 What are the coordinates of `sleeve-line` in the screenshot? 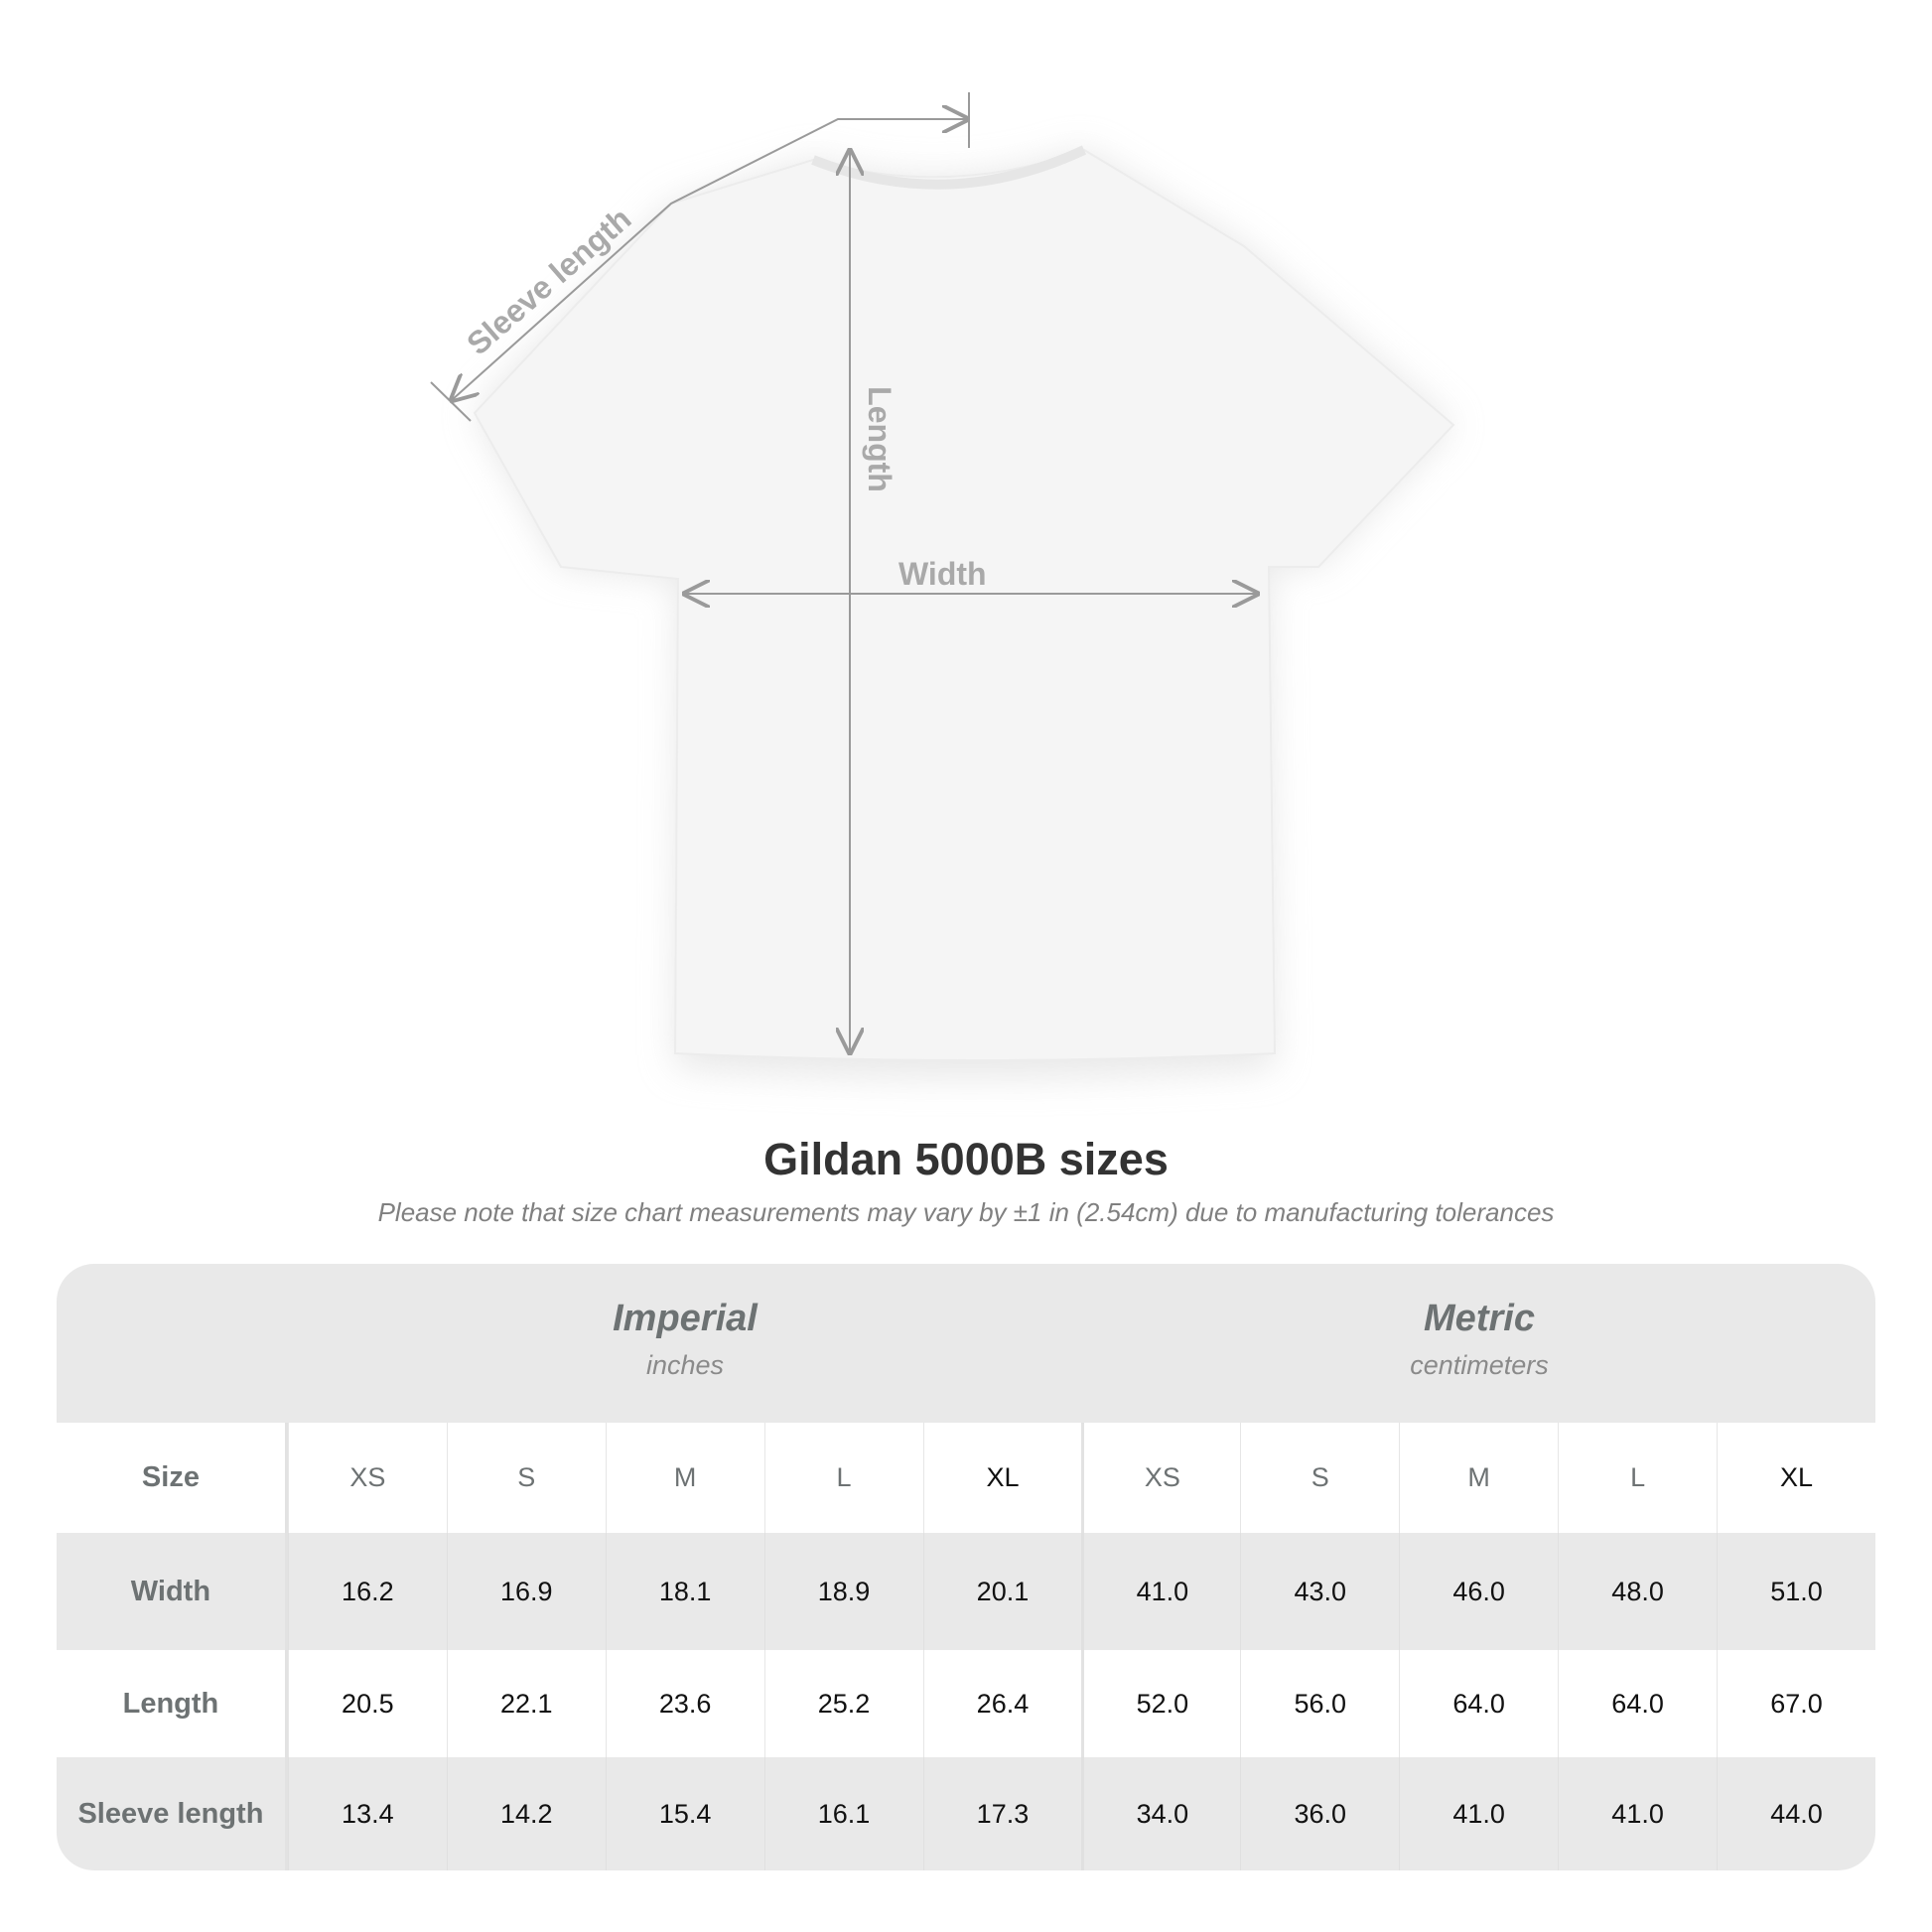 It's located at (710, 259).